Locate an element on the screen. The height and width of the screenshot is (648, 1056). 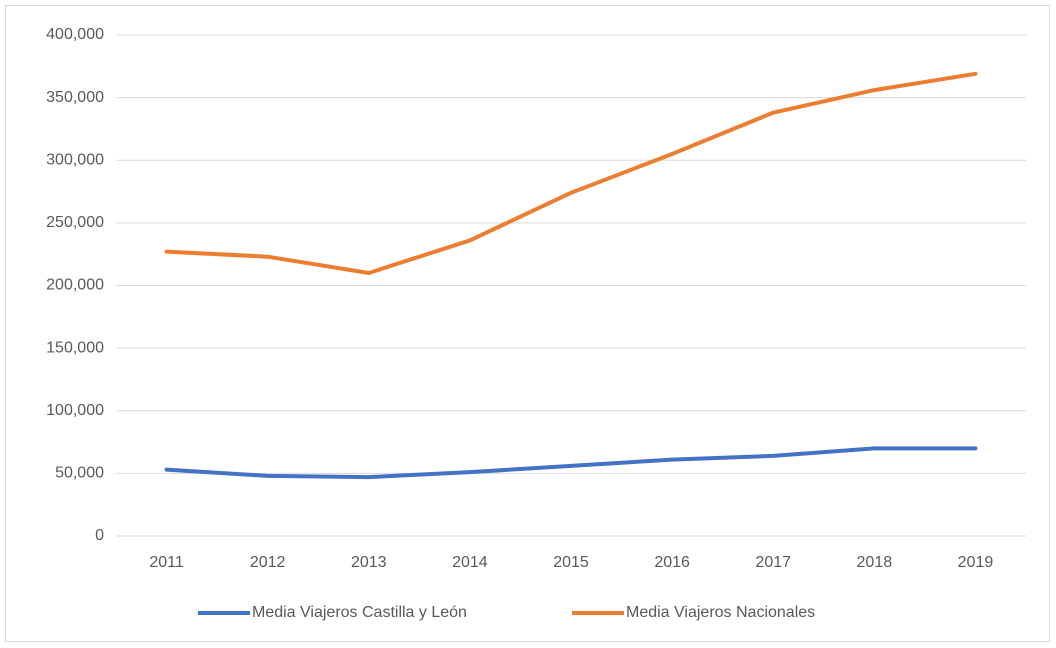
x-tick-label: 2013 is located at coordinates (369, 562).